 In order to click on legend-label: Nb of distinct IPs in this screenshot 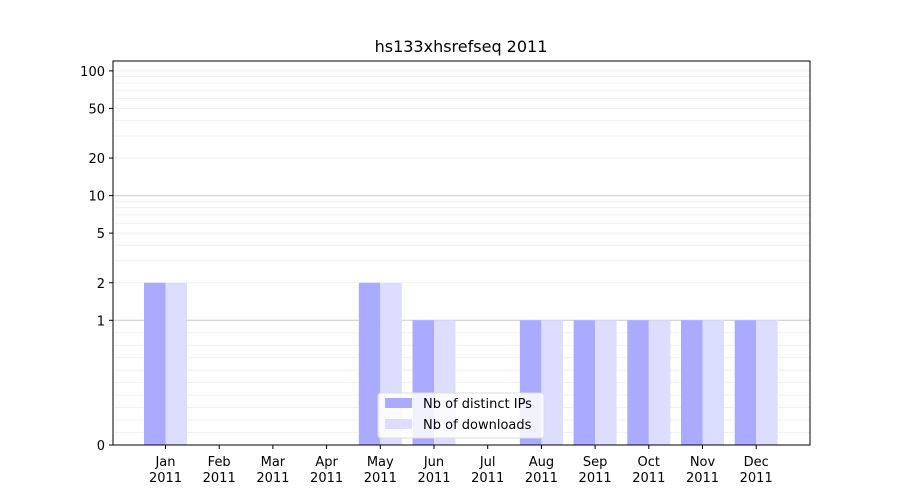, I will do `click(477, 404)`.